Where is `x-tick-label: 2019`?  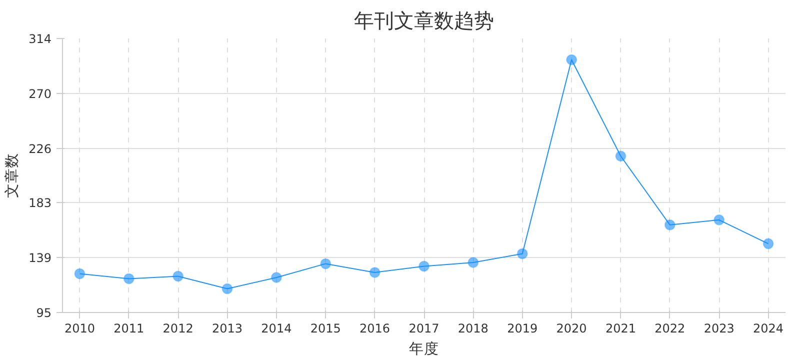
x-tick-label: 2019 is located at coordinates (522, 329).